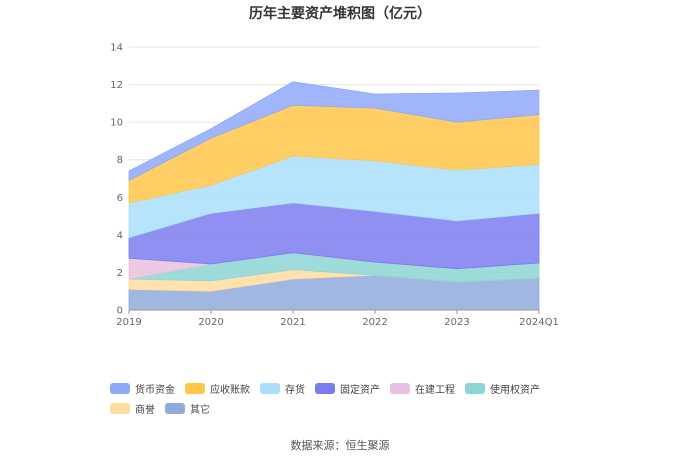 The image size is (680, 460). I want to click on y-tick-label: 14, so click(116, 48).